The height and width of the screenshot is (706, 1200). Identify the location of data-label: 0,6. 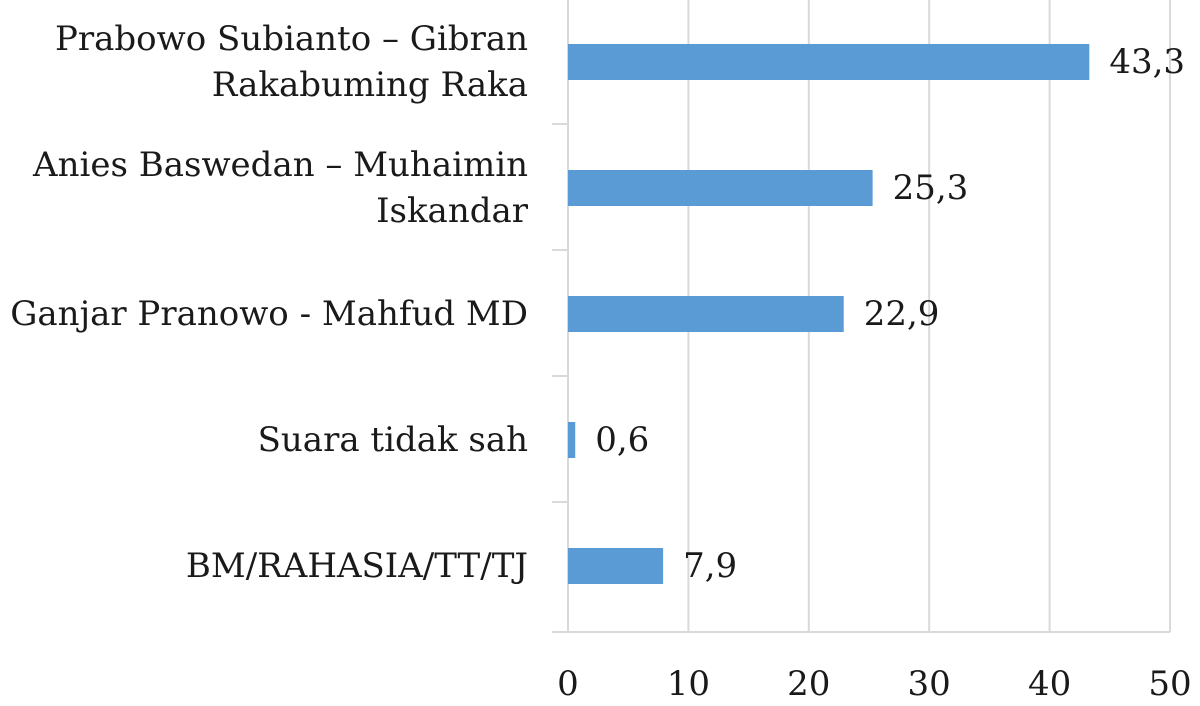
(622, 440).